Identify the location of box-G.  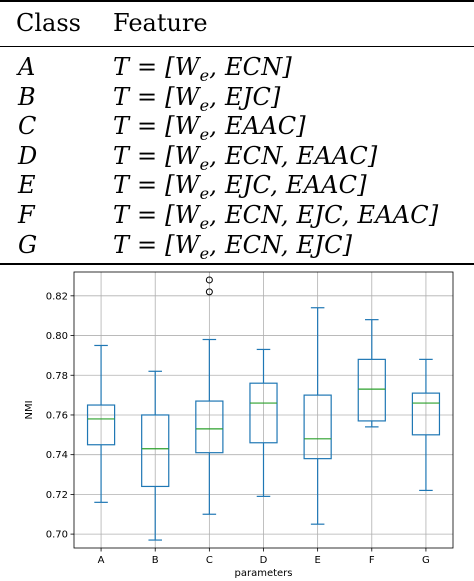
(426, 425).